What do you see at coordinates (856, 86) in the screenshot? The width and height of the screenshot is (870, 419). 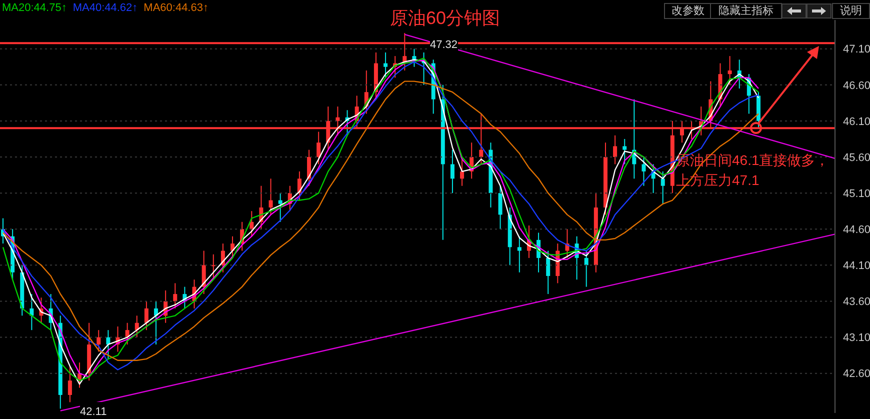 I see `y-tick-label: 46.60` at bounding box center [856, 86].